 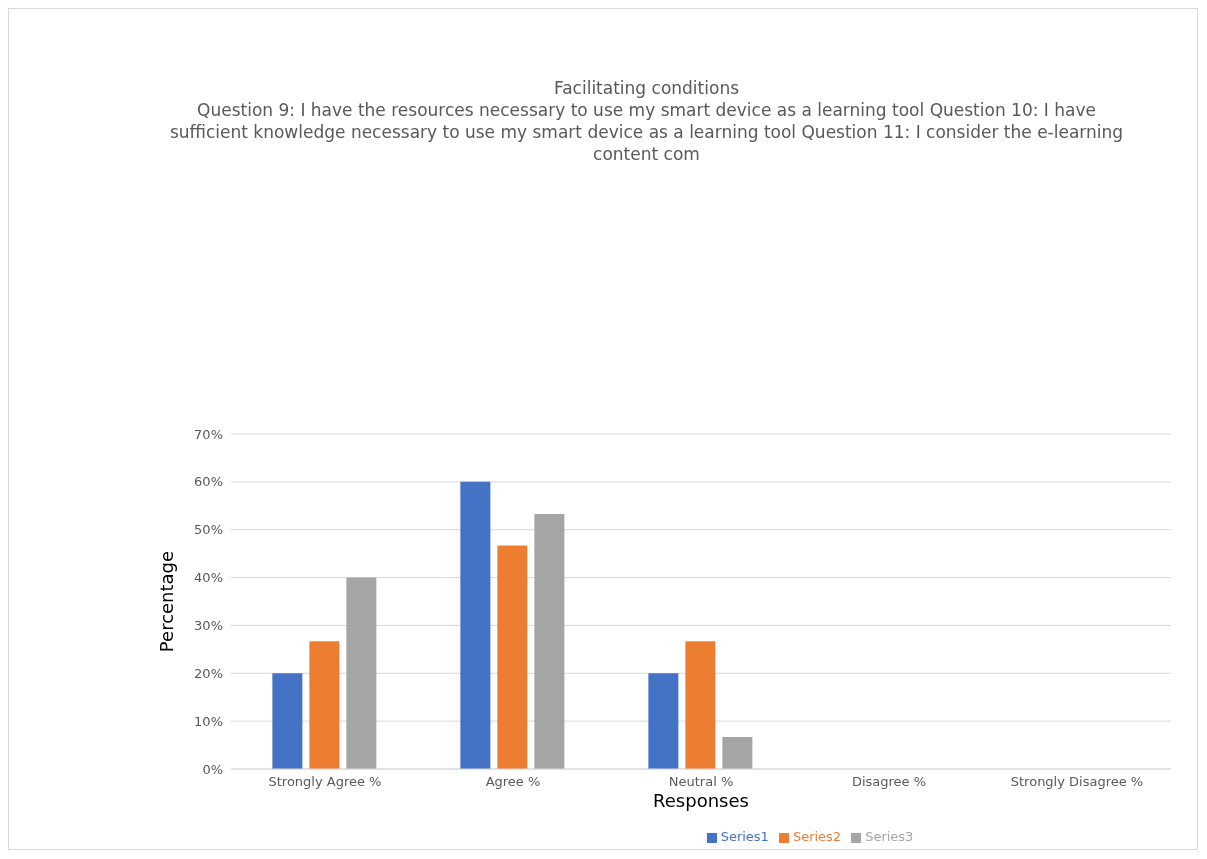 I want to click on x-axis-title: Responses, so click(x=701, y=800).